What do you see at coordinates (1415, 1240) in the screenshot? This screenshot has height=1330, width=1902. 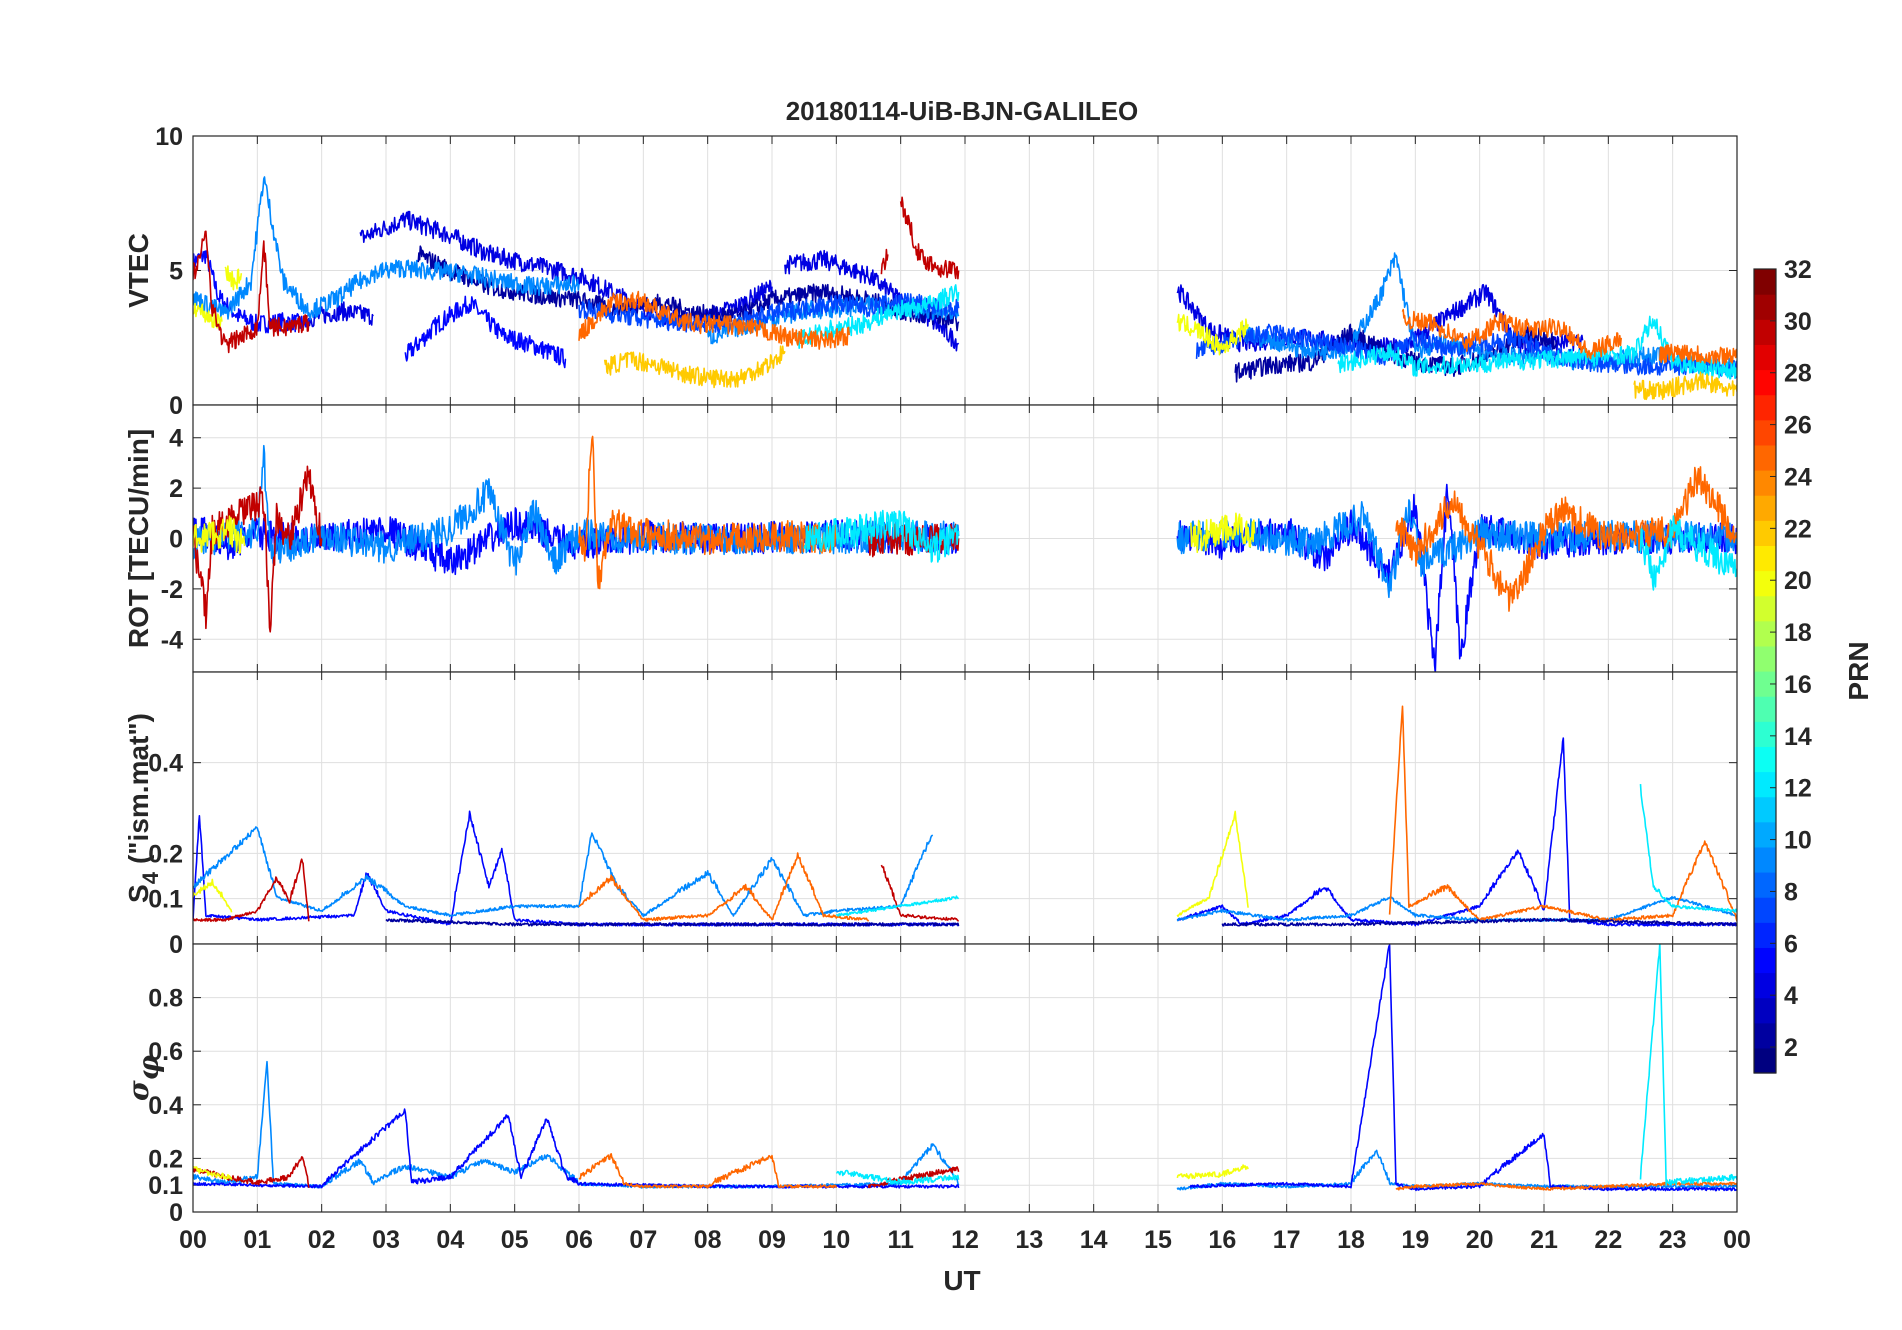 I see `x-tick-label: 19` at bounding box center [1415, 1240].